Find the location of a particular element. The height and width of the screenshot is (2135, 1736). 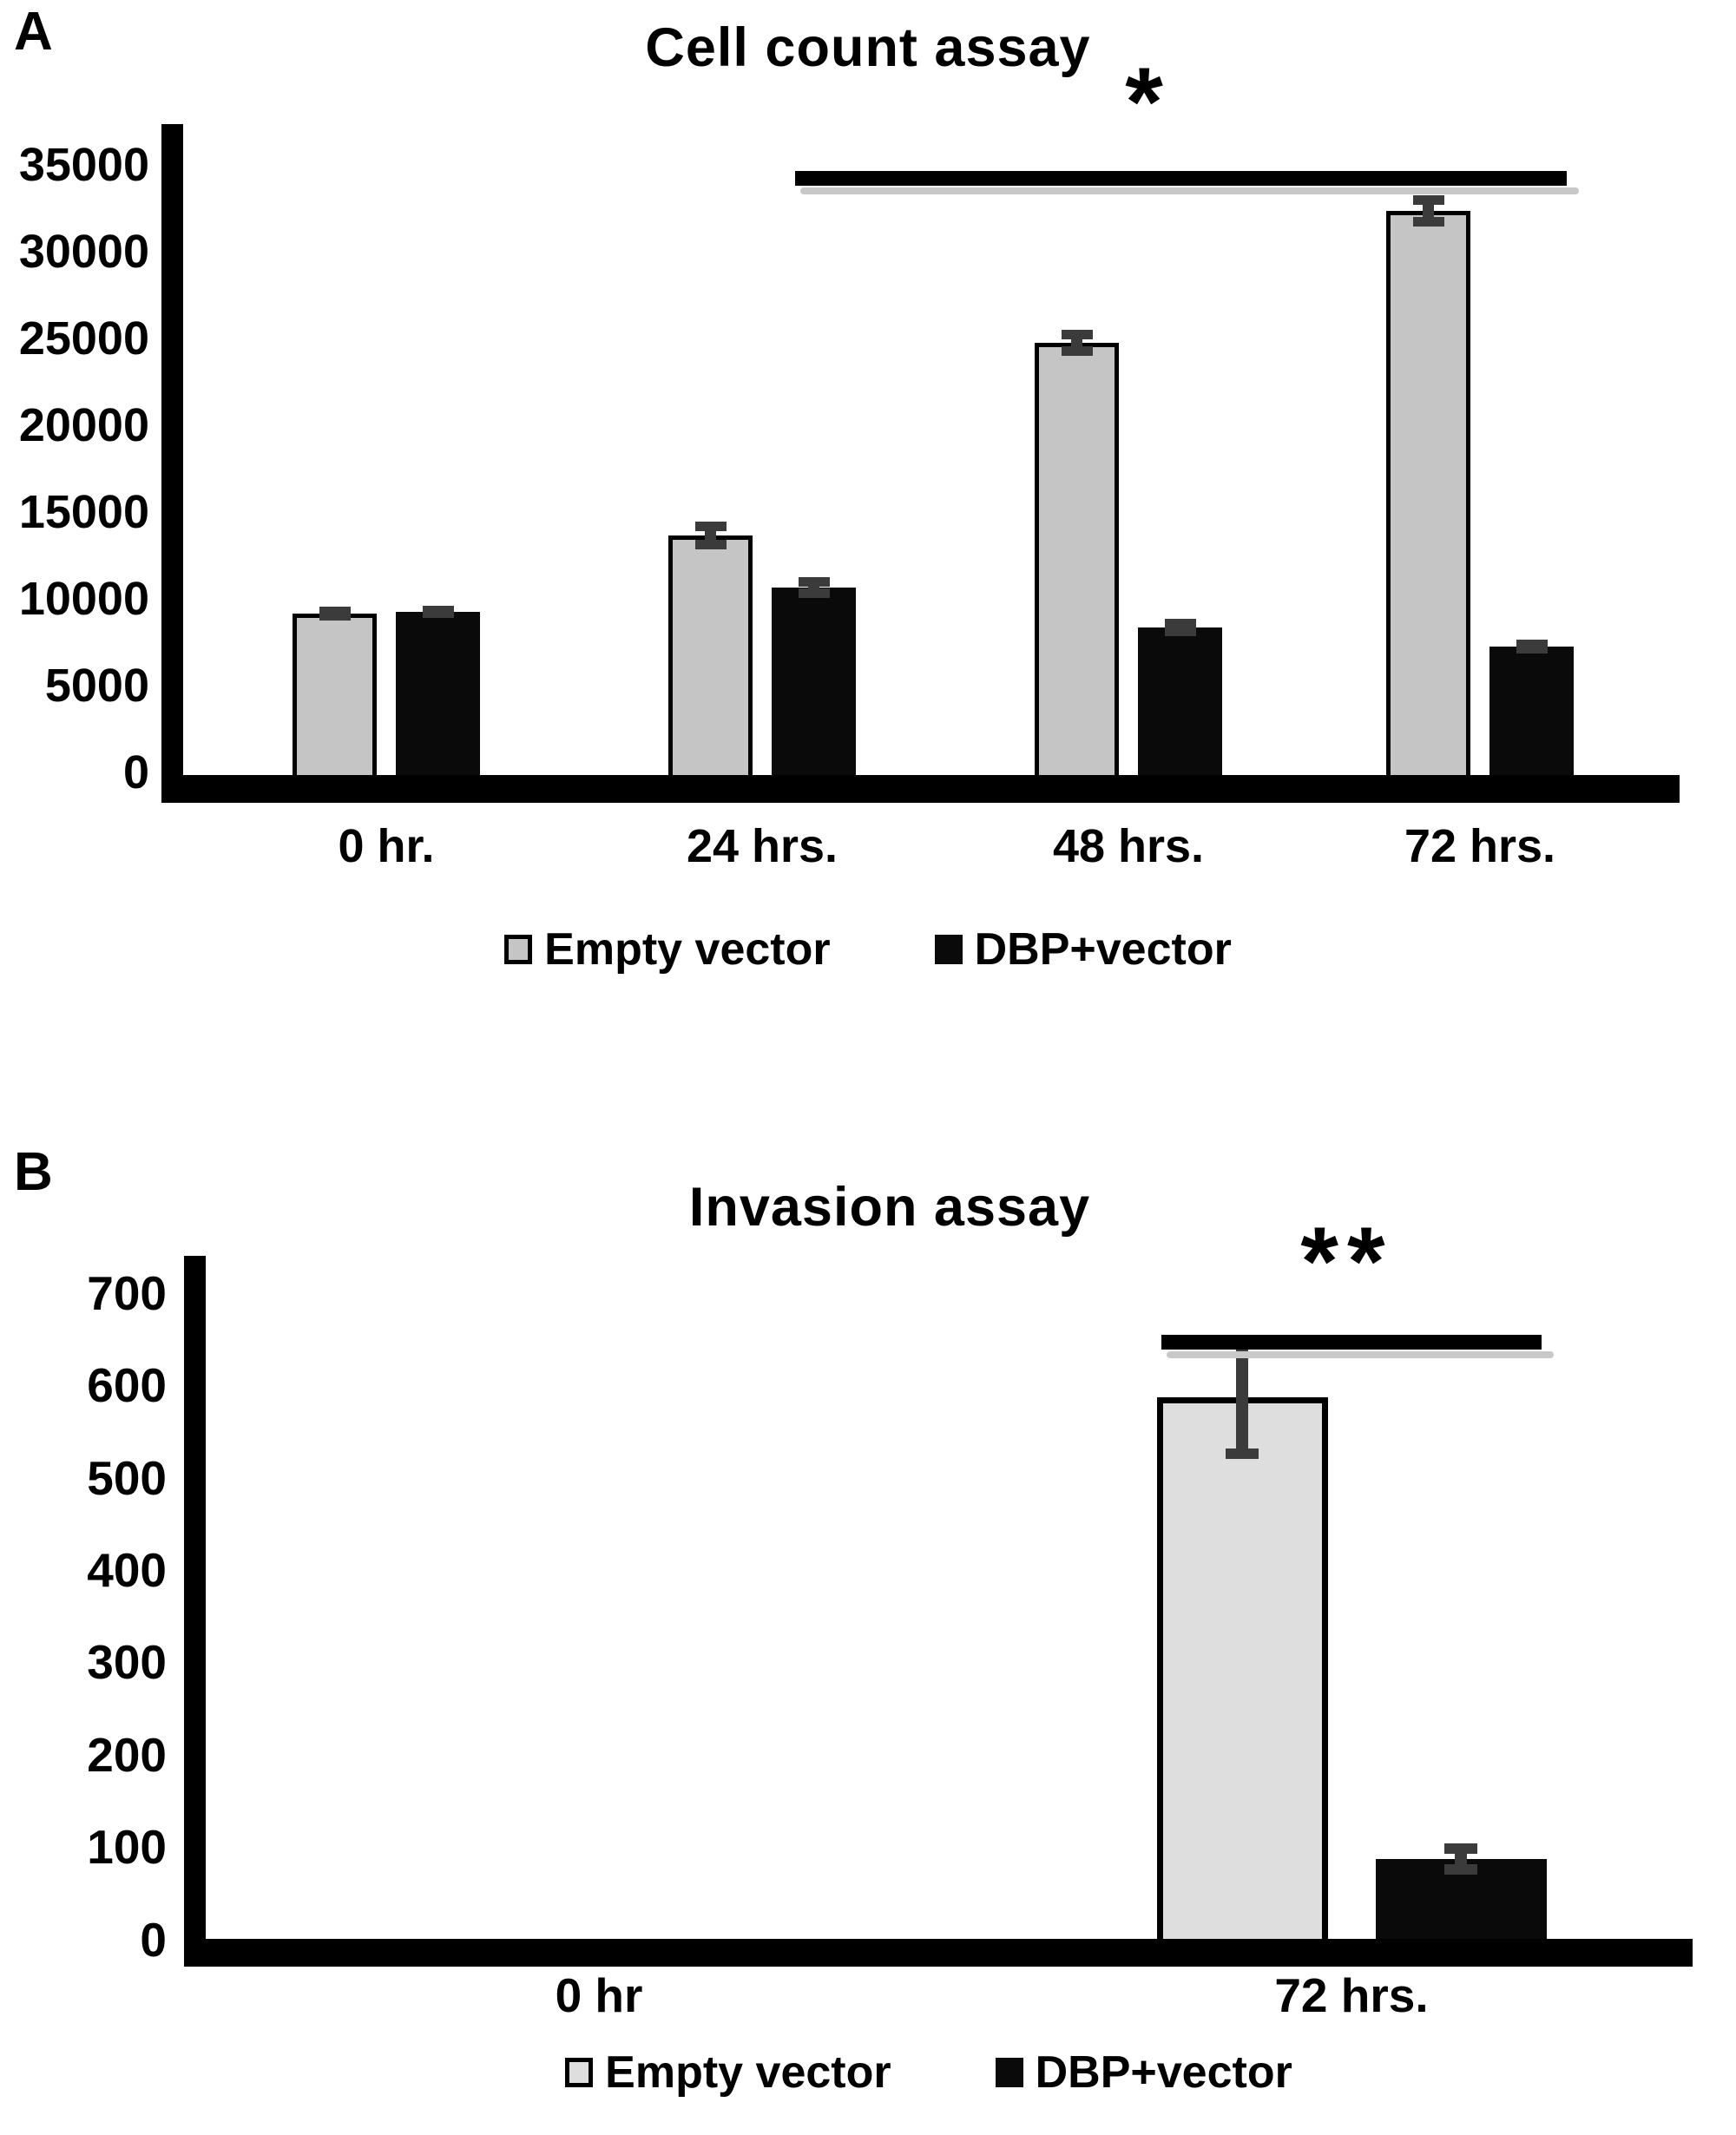

y-tick-label: 30000 is located at coordinates (83, 252).